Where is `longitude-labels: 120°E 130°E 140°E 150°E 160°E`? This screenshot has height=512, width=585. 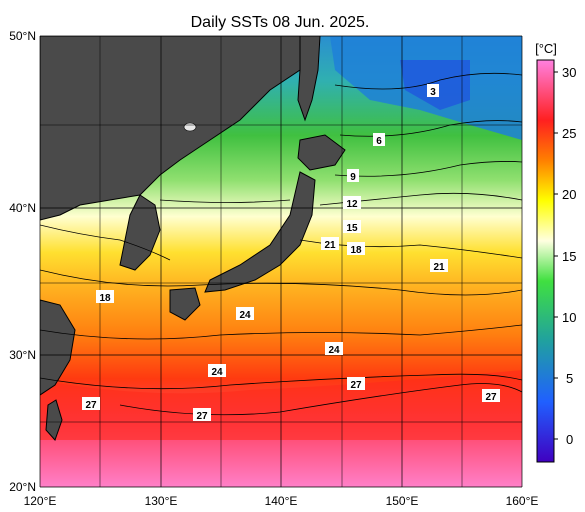
longitude-labels: 120°E 130°E 140°E 150°E 160°E is located at coordinates (281, 501).